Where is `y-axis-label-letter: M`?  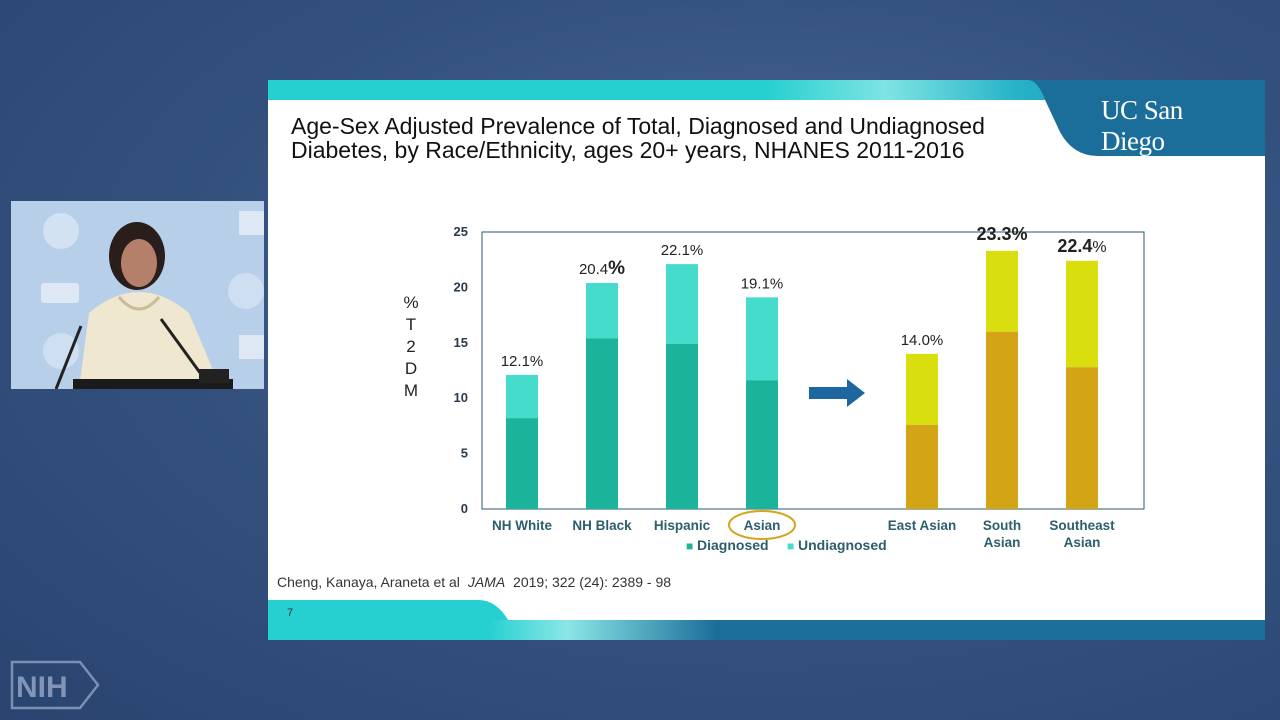
y-axis-label-letter: M is located at coordinates (411, 390).